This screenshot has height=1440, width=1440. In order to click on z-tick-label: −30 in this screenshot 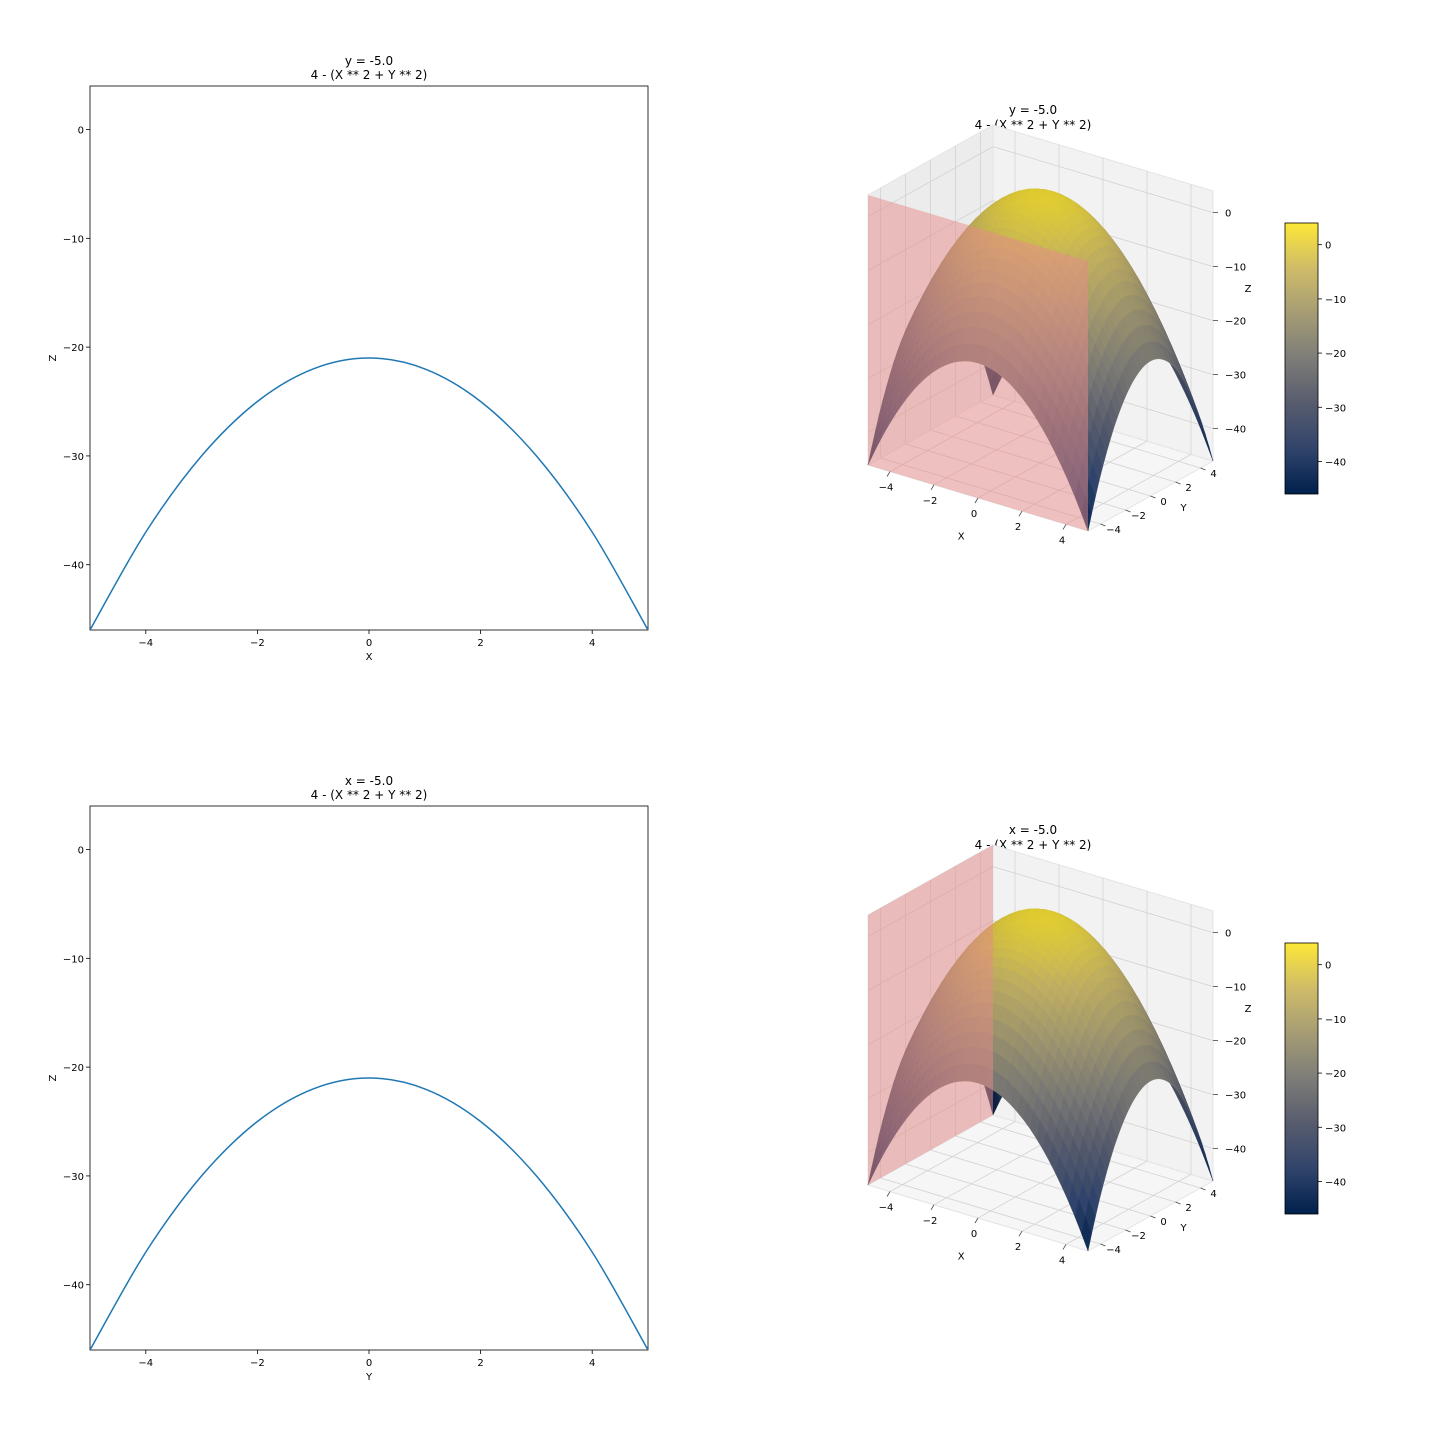, I will do `click(1235, 376)`.